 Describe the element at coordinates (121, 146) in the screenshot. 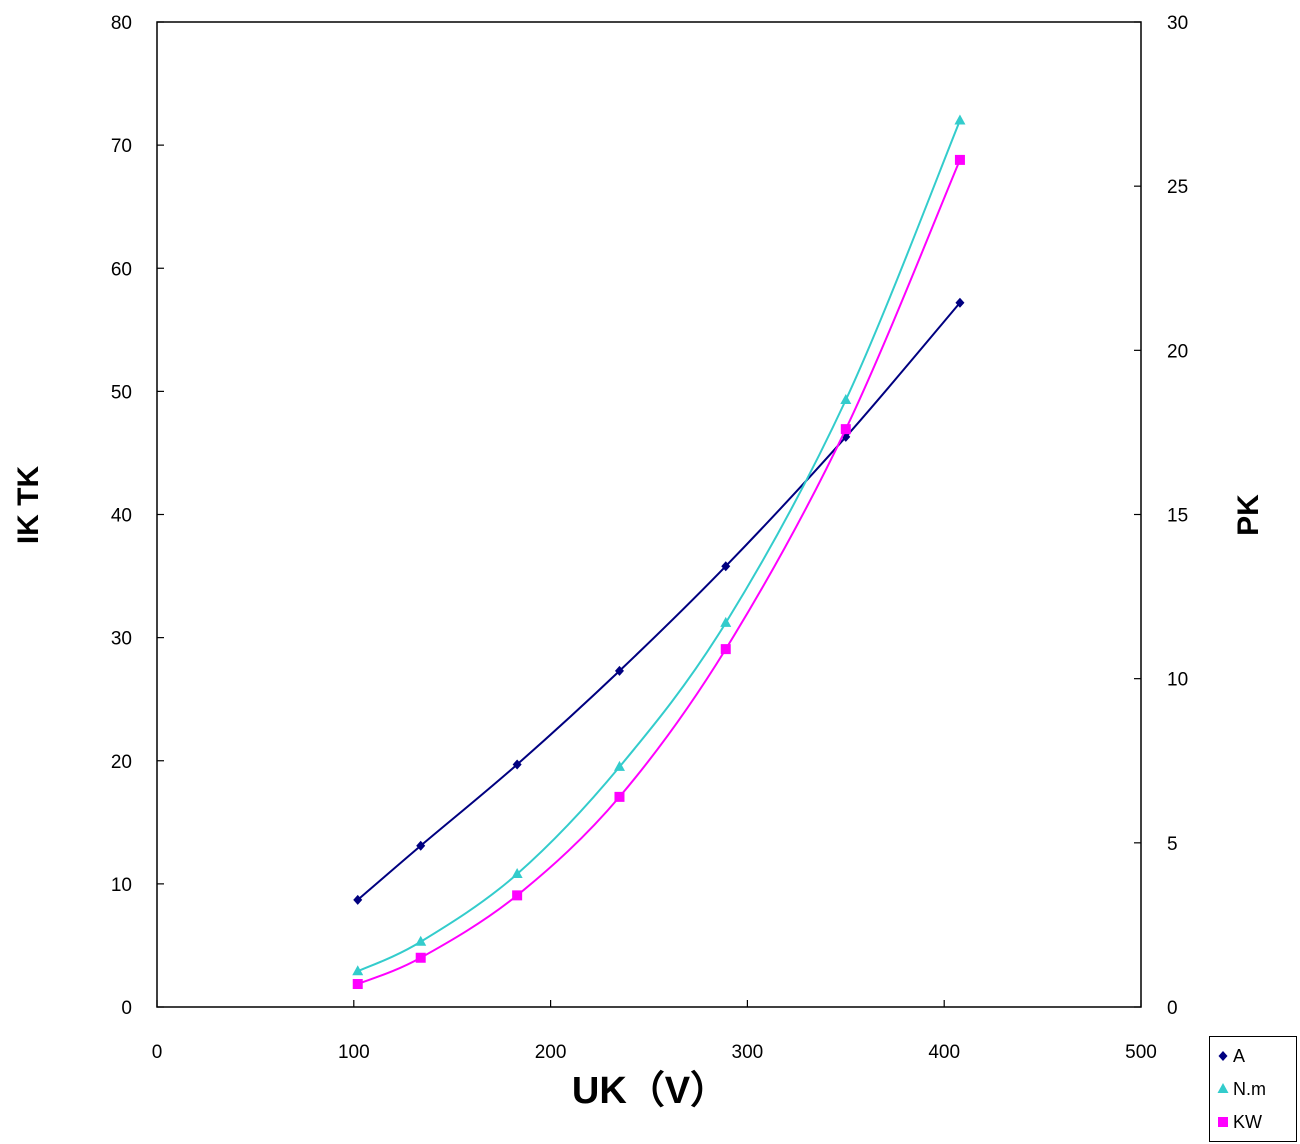

I see `left-y-tick-label: 70` at that location.